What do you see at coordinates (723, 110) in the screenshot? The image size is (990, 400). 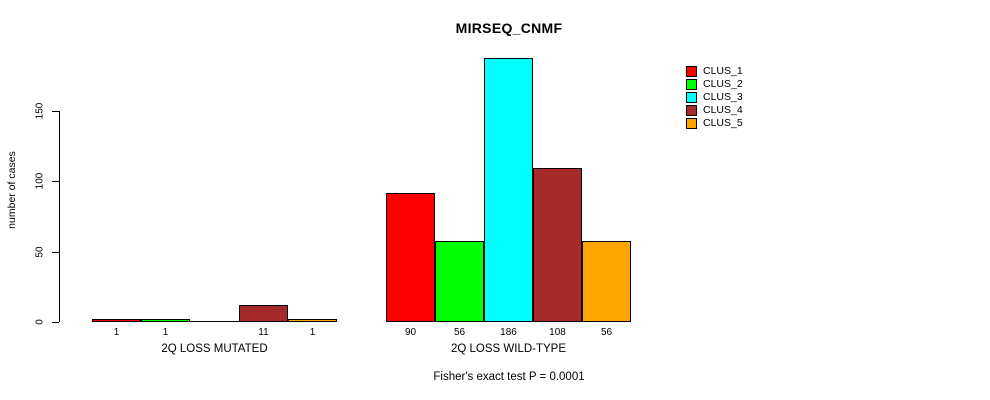 I see `legend-label: CLUS_4` at bounding box center [723, 110].